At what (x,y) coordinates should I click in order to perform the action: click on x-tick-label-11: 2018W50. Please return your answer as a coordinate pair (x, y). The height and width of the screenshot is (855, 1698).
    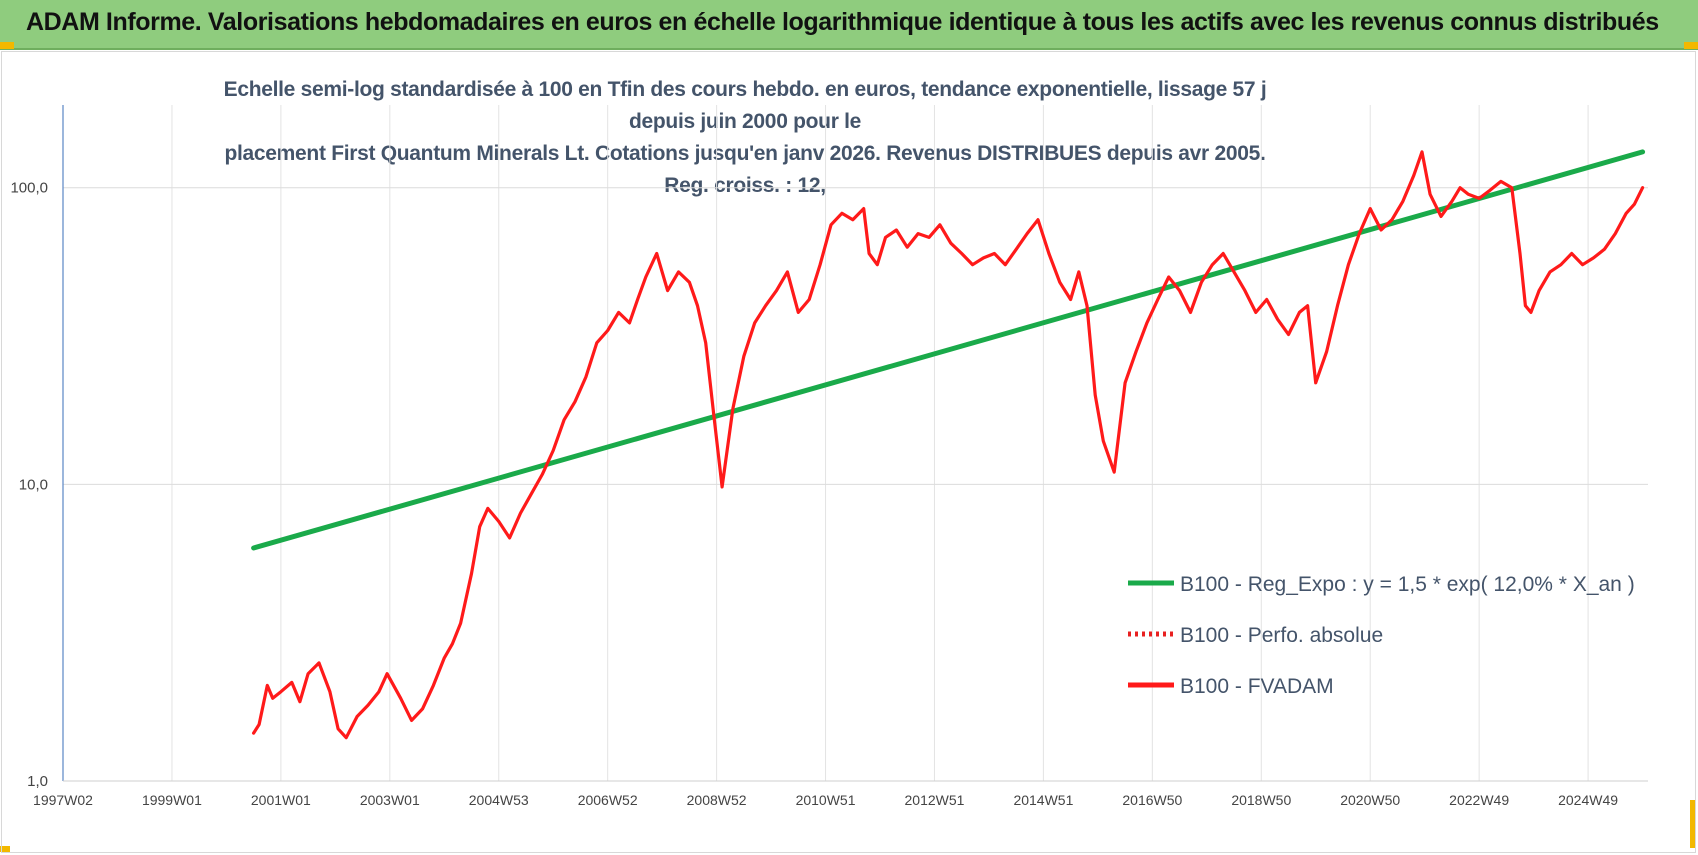
    Looking at the image, I should click on (1261, 800).